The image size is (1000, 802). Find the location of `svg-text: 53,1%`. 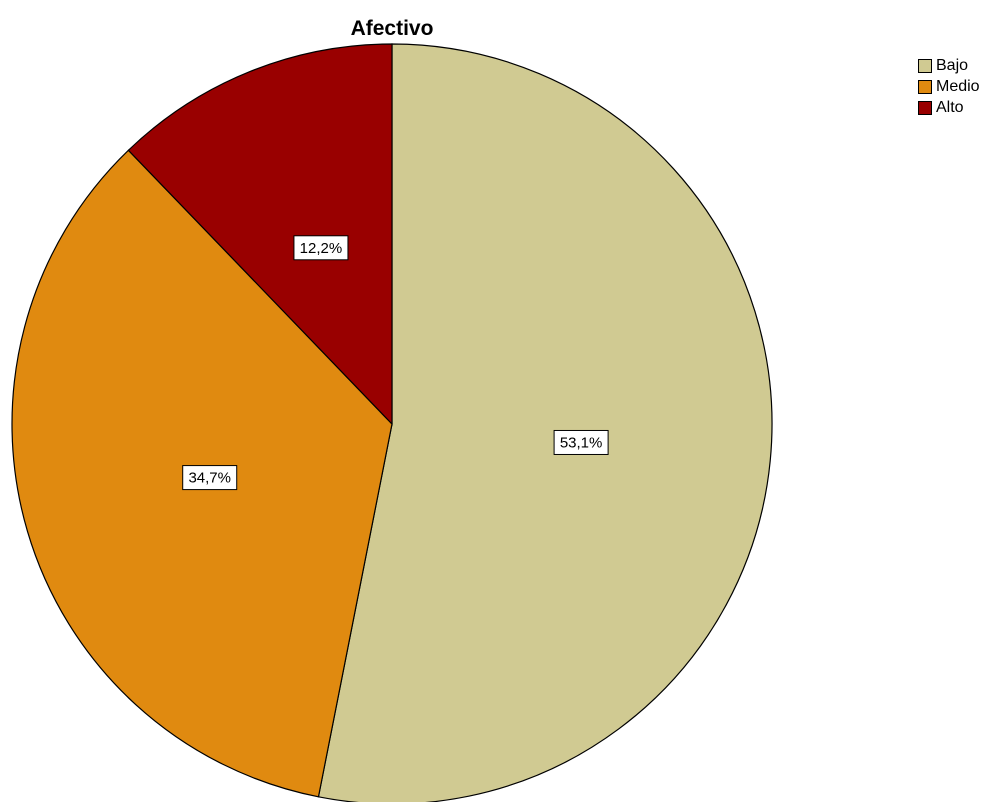

svg-text: 53,1% is located at coordinates (581, 442).